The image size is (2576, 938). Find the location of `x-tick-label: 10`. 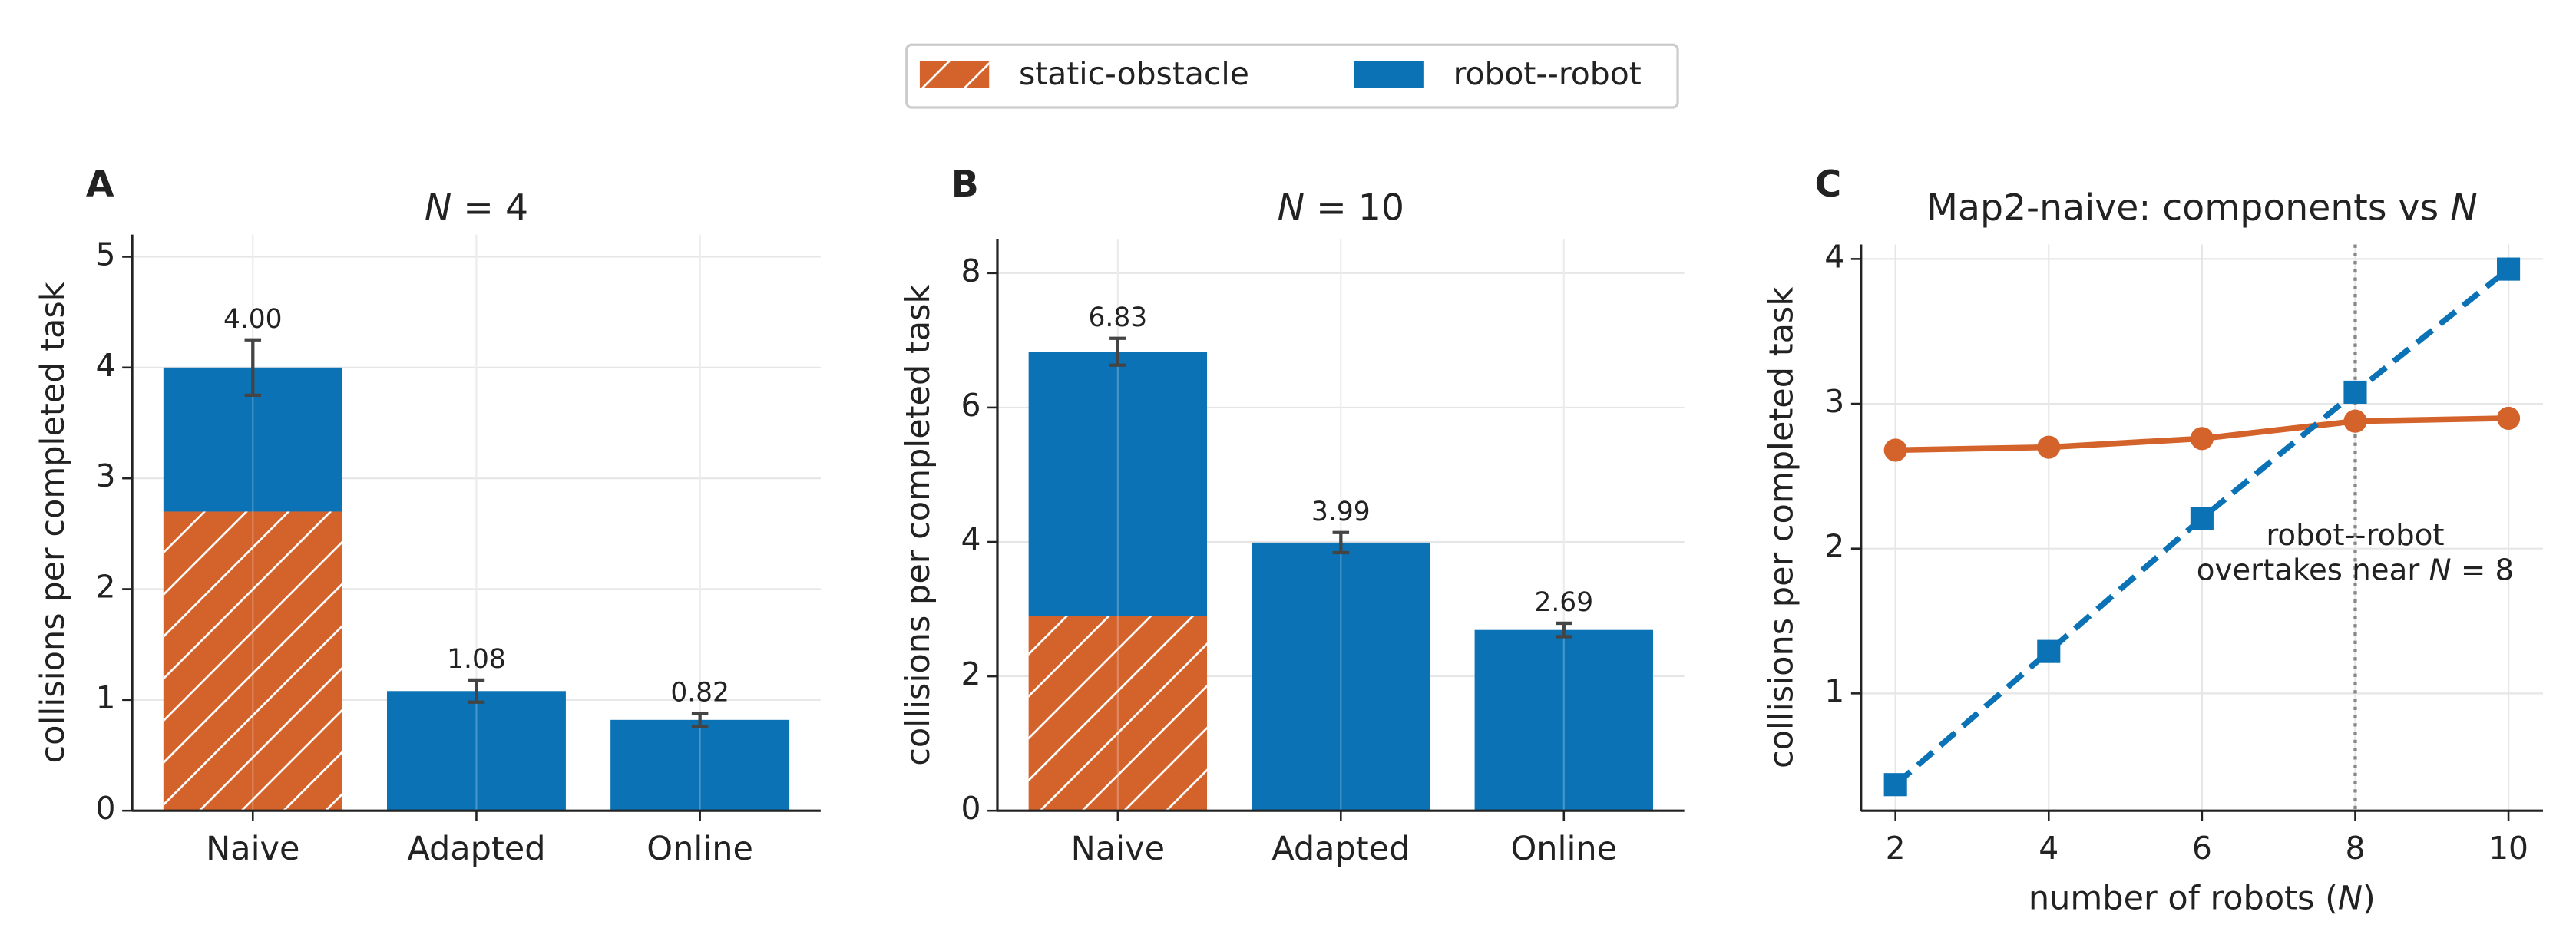

x-tick-label: 10 is located at coordinates (2508, 848).